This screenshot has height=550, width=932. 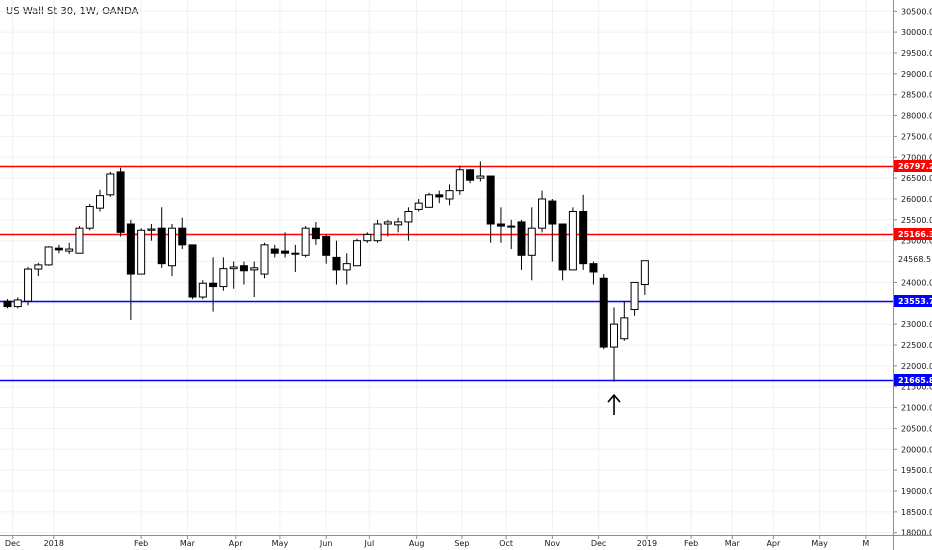 What do you see at coordinates (916, 449) in the screenshot?
I see `price-tick-label: 20000.0` at bounding box center [916, 449].